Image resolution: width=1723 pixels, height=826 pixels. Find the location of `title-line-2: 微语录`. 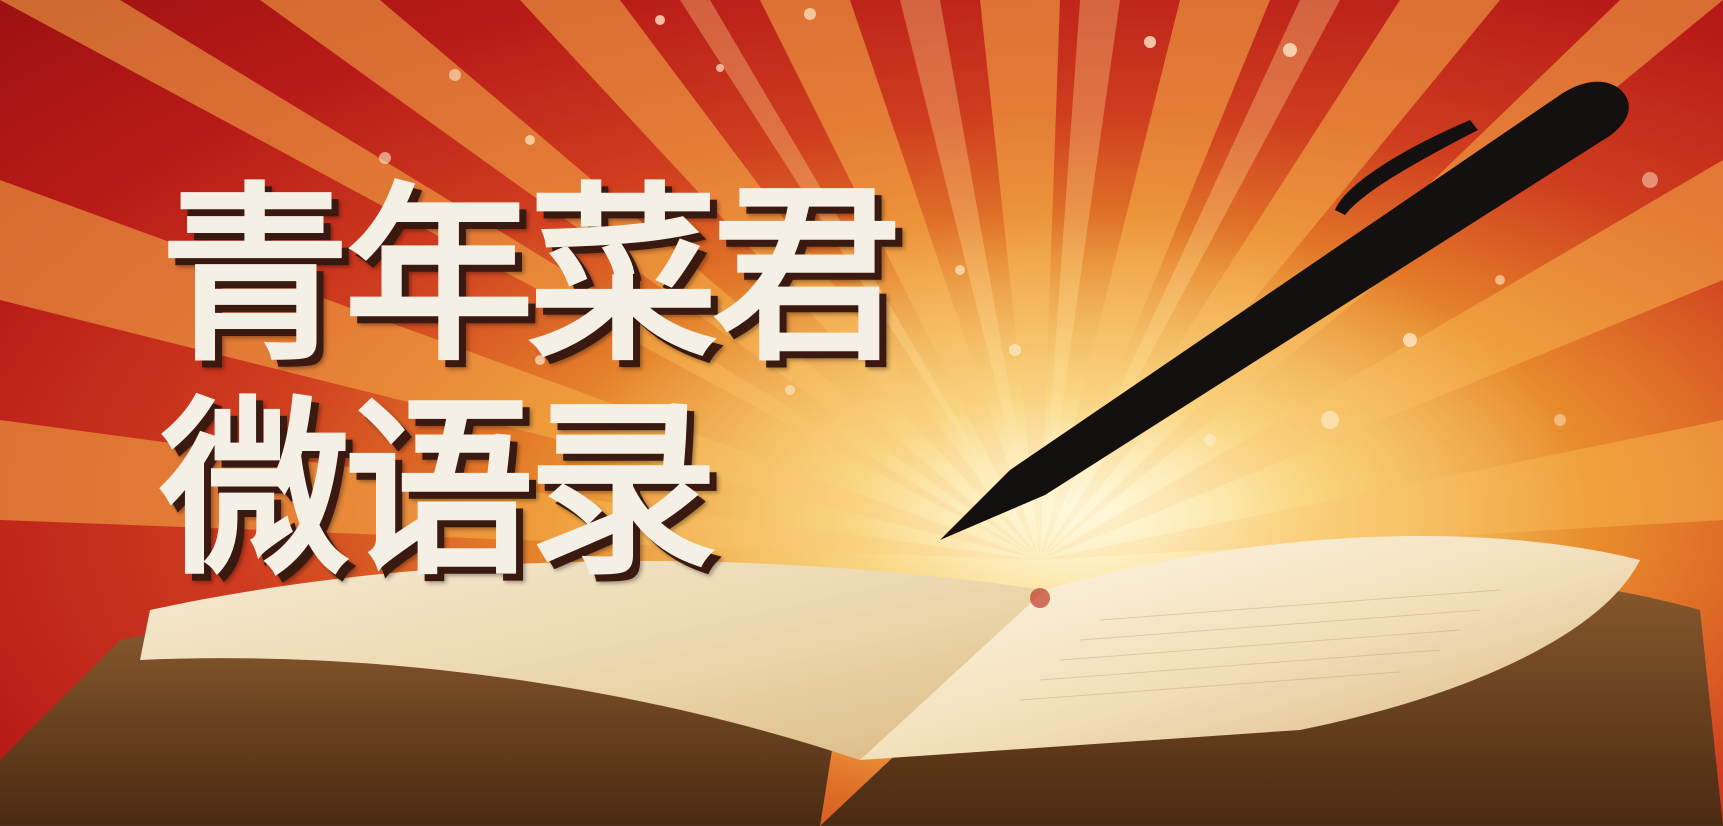

title-line-2: 微语录 is located at coordinates (439, 490).